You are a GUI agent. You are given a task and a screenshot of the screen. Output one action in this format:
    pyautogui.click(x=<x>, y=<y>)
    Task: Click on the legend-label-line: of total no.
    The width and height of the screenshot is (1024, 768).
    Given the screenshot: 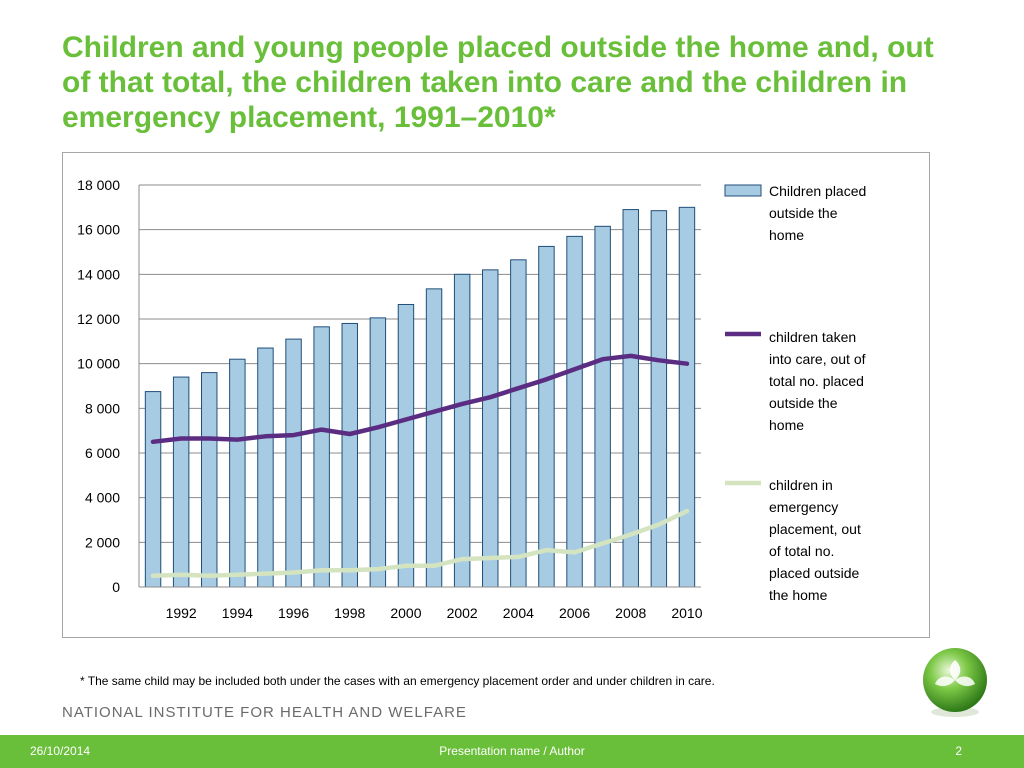 What is the action you would take?
    pyautogui.click(x=801, y=551)
    